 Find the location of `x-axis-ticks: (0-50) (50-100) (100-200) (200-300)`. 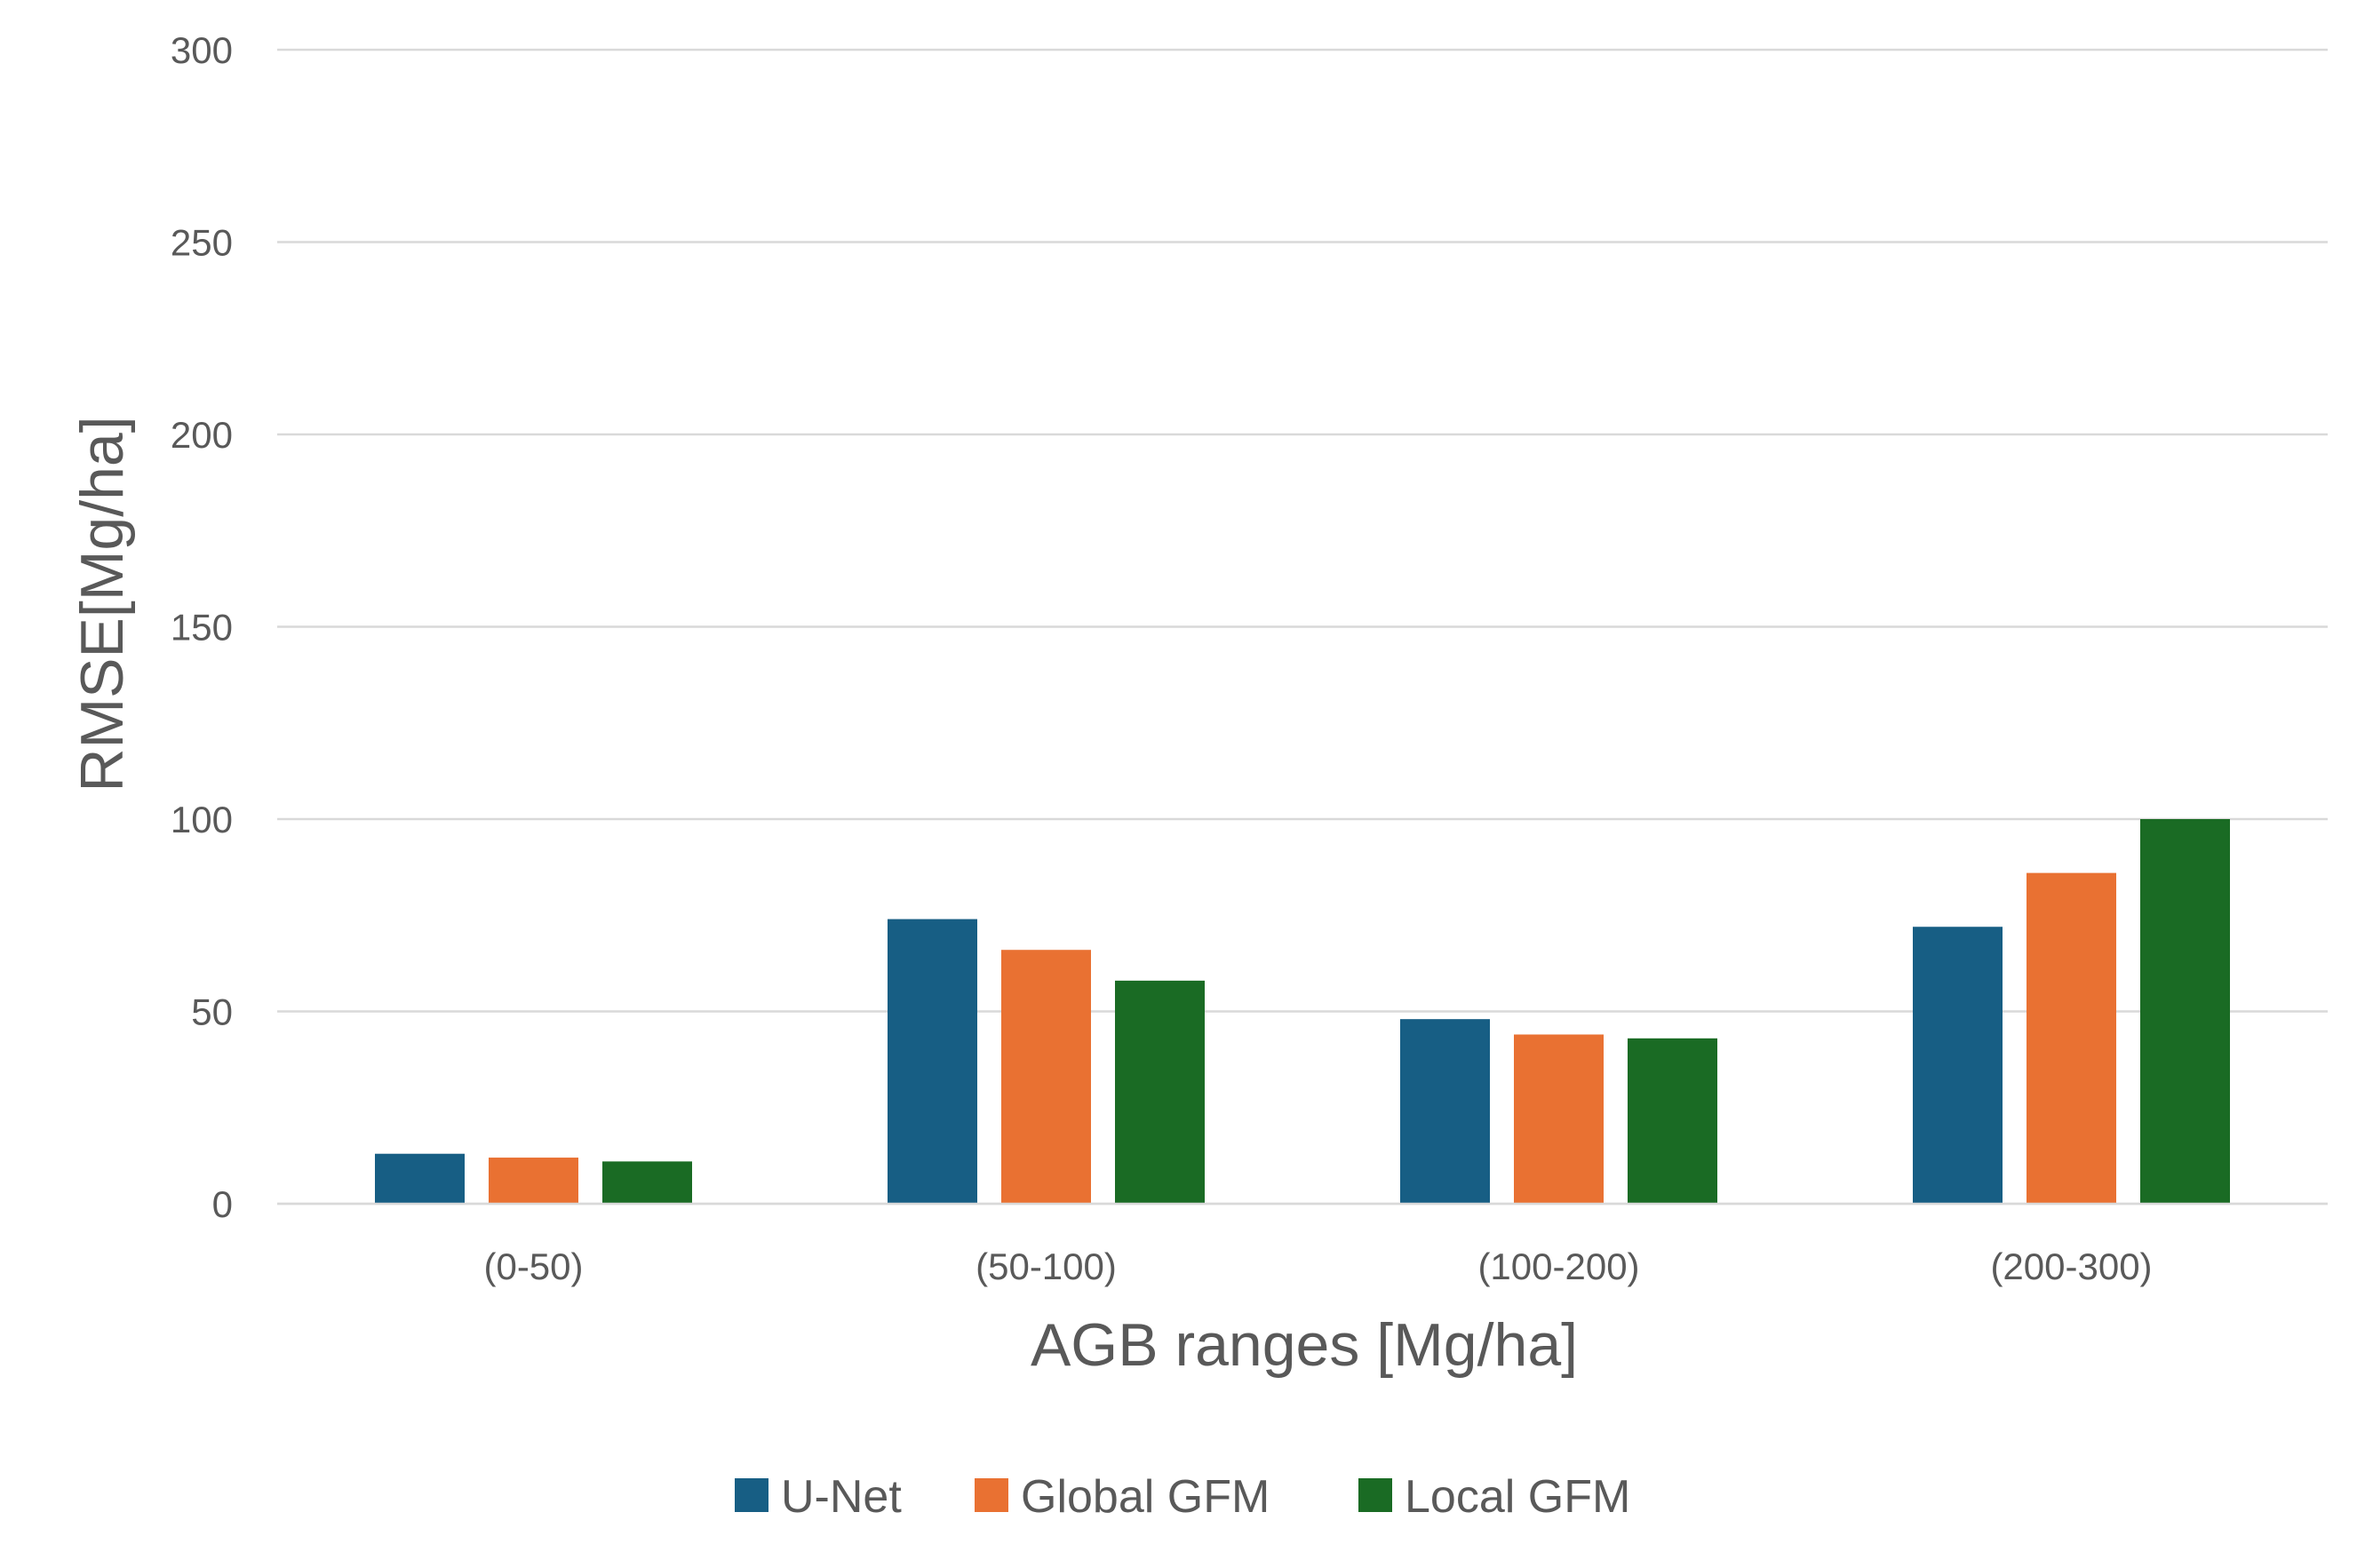

x-axis-ticks: (0-50) (50-100) (100-200) (200-300) is located at coordinates (1317, 1266).